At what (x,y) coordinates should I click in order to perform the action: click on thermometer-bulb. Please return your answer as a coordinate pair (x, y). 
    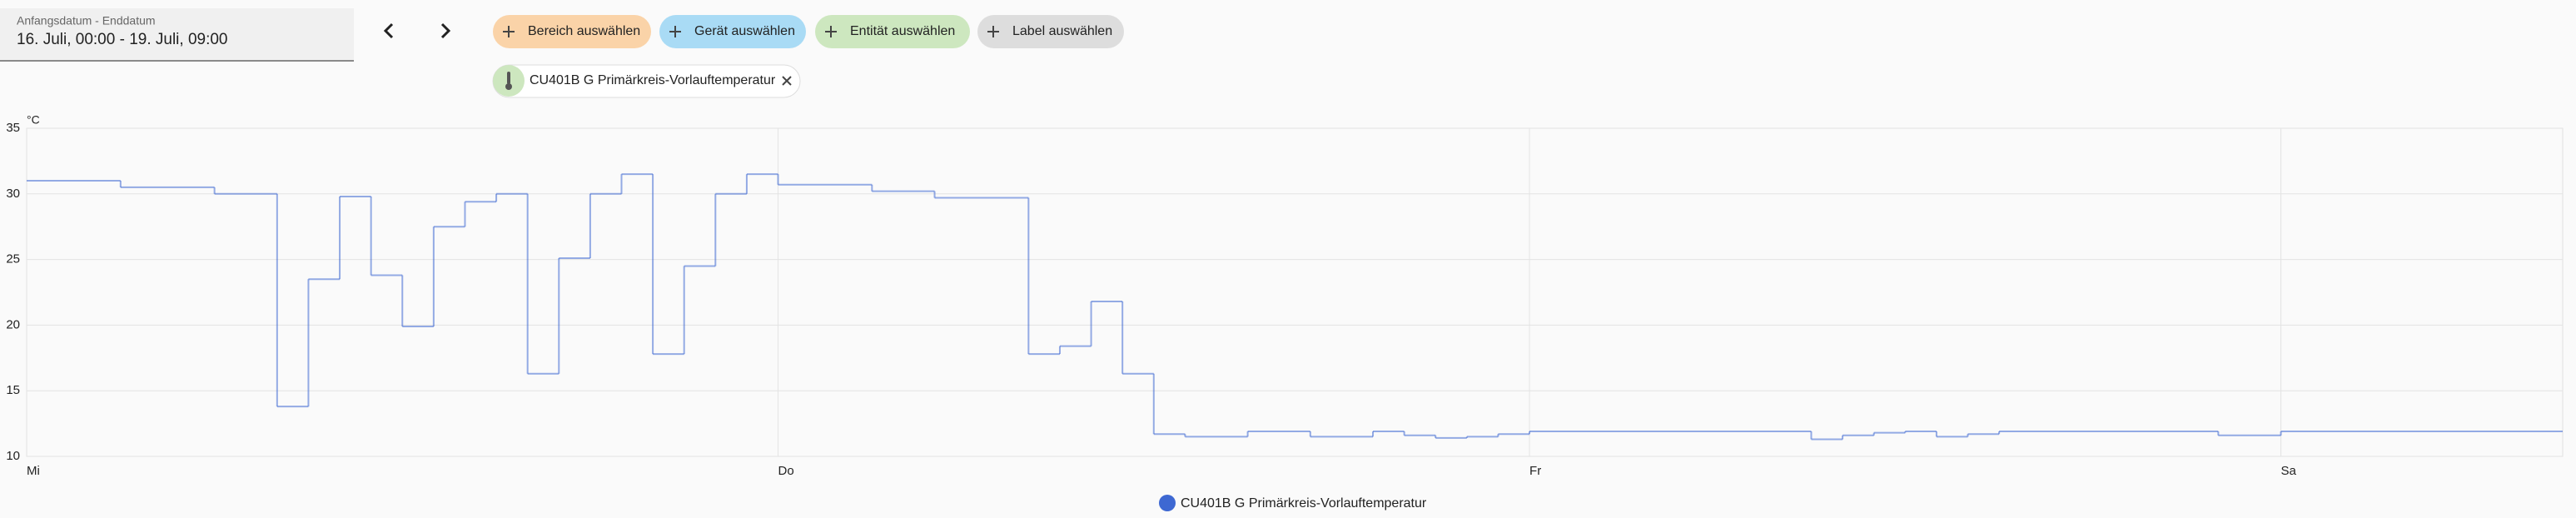
    Looking at the image, I should click on (508, 86).